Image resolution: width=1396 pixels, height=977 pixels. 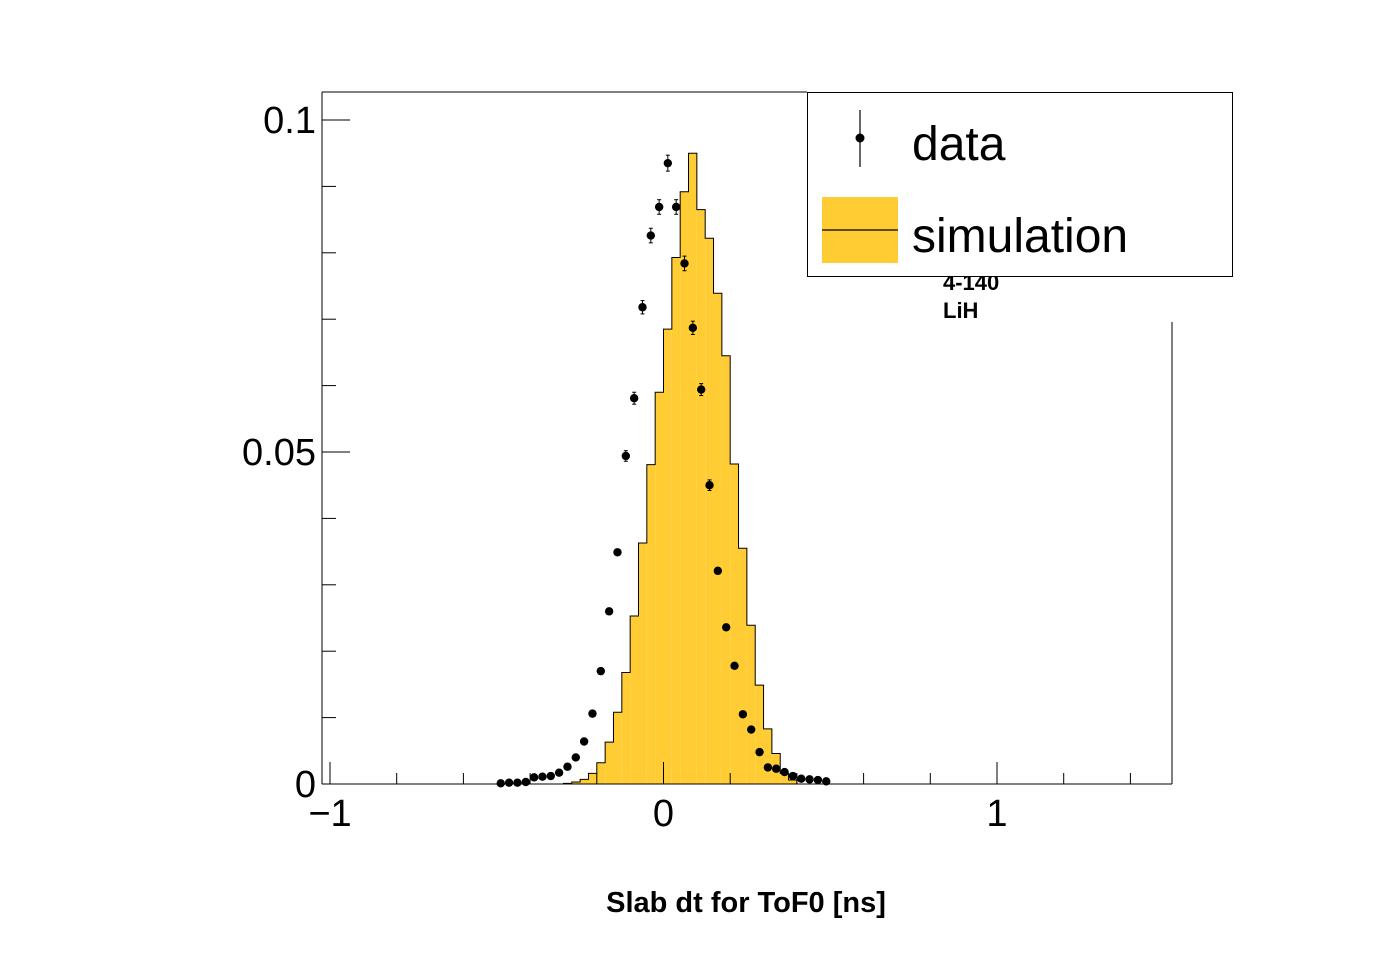 I want to click on annotation-absorber-label: LiH, so click(x=960, y=310).